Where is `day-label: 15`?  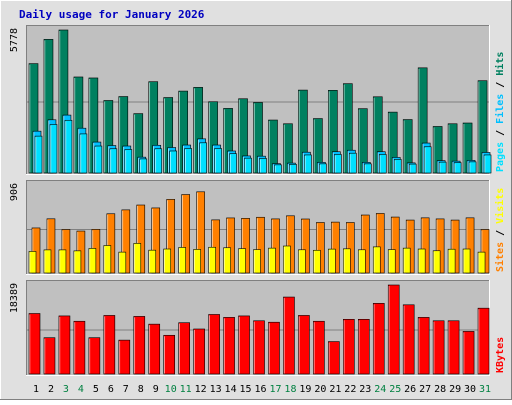
day-label: 15 is located at coordinates (246, 389).